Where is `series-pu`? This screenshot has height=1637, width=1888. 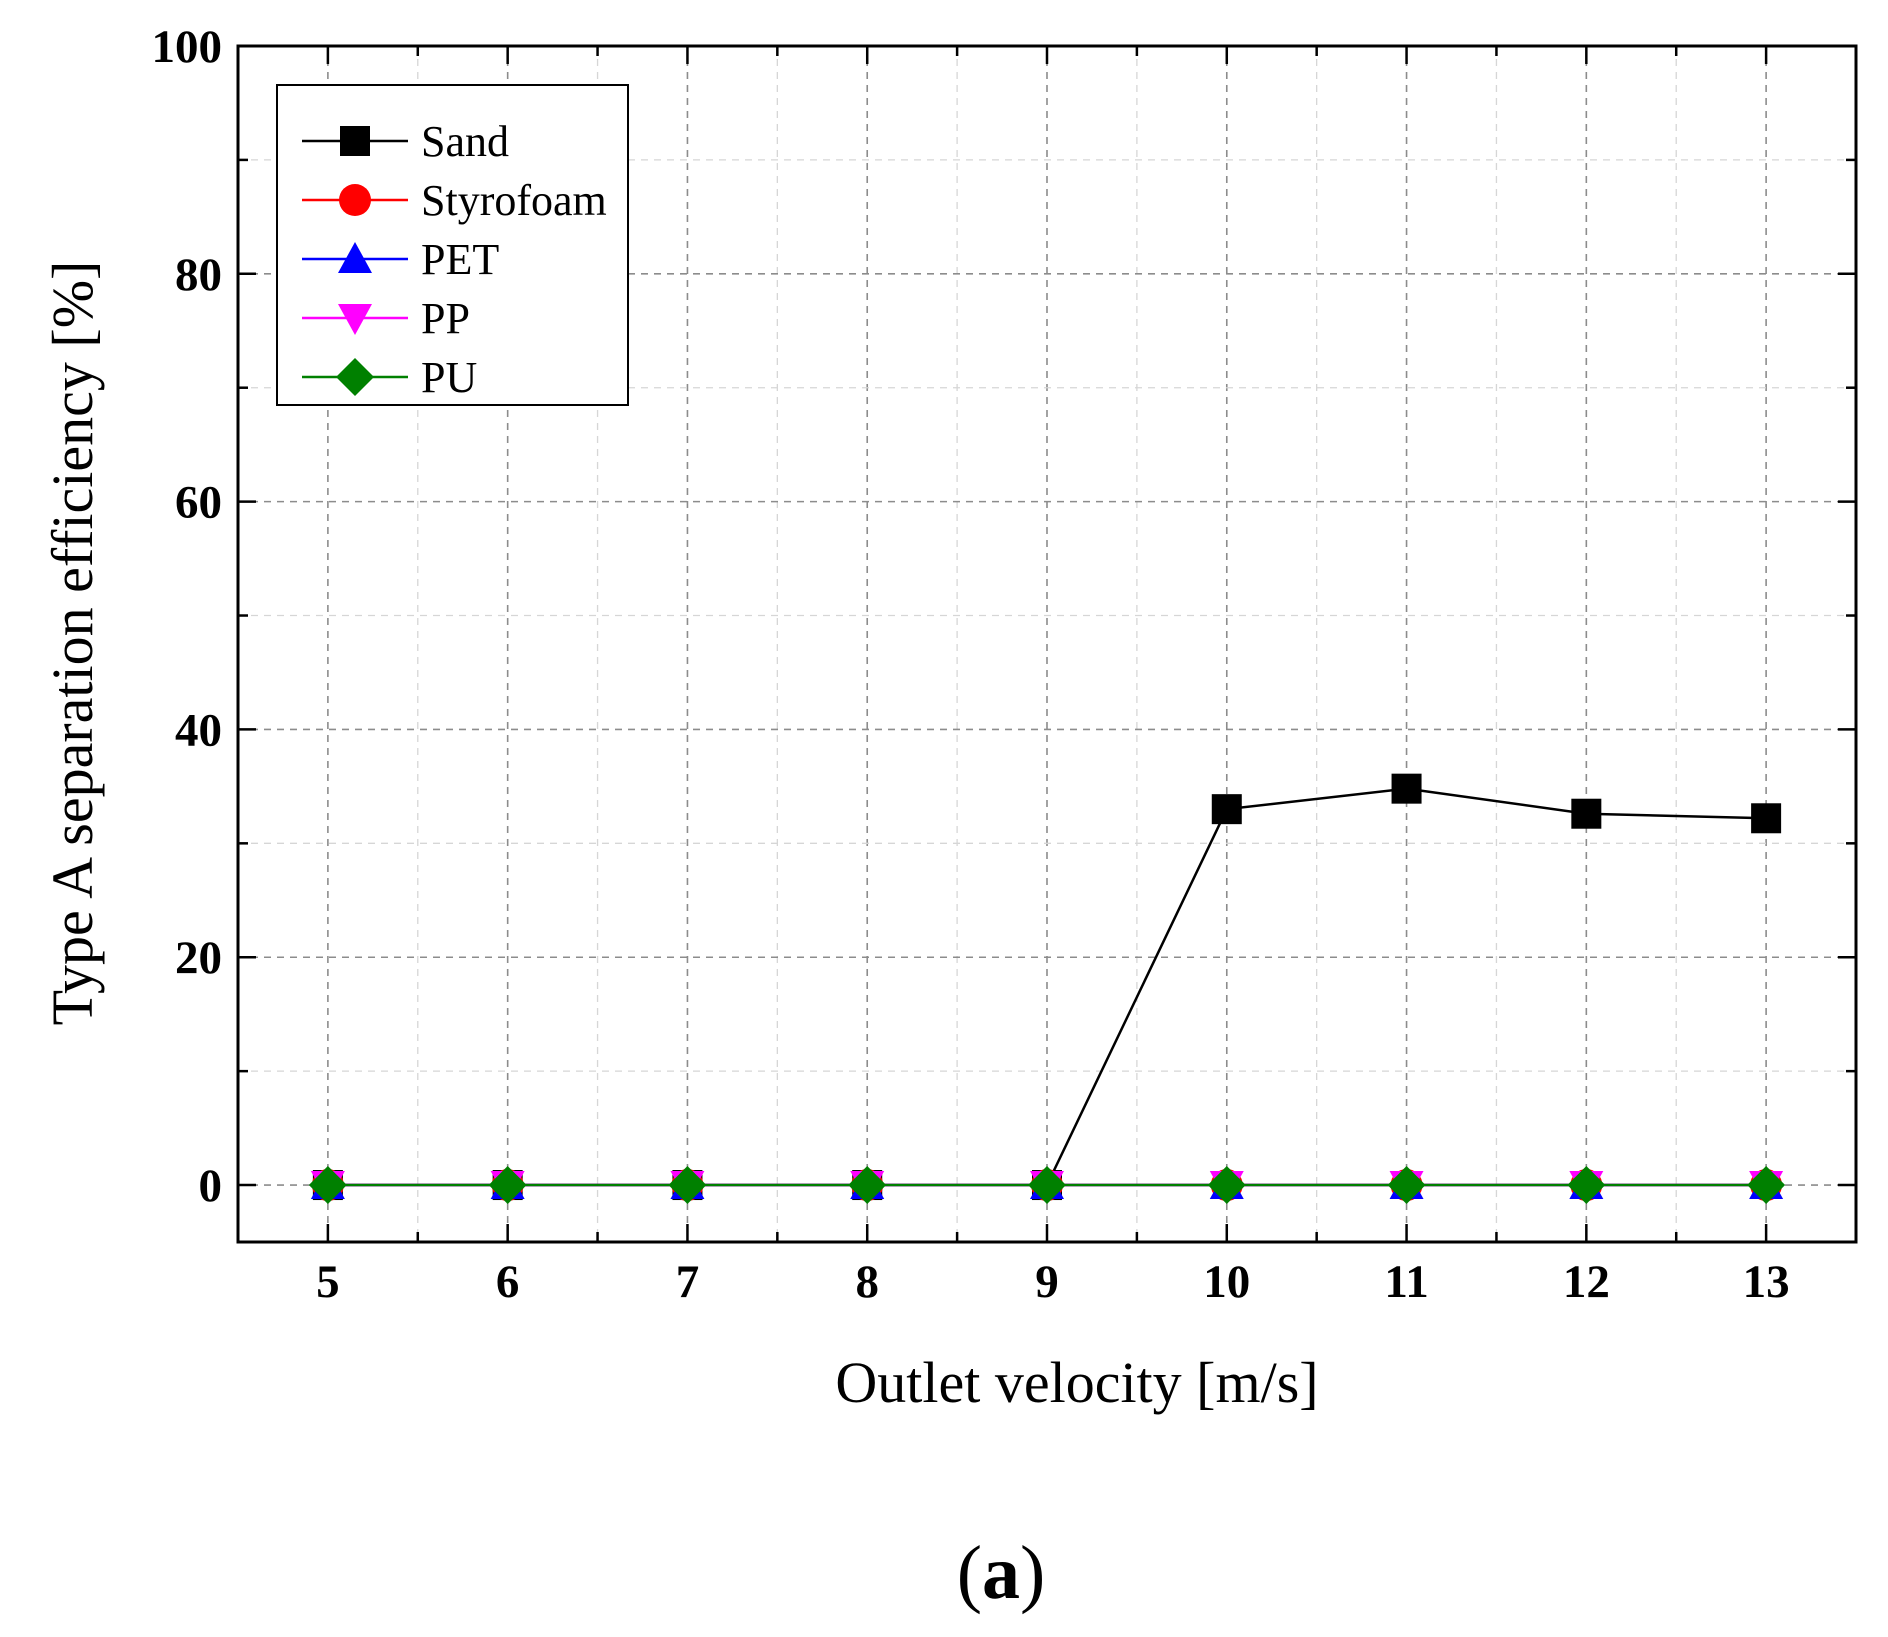 series-pu is located at coordinates (1047, 1185).